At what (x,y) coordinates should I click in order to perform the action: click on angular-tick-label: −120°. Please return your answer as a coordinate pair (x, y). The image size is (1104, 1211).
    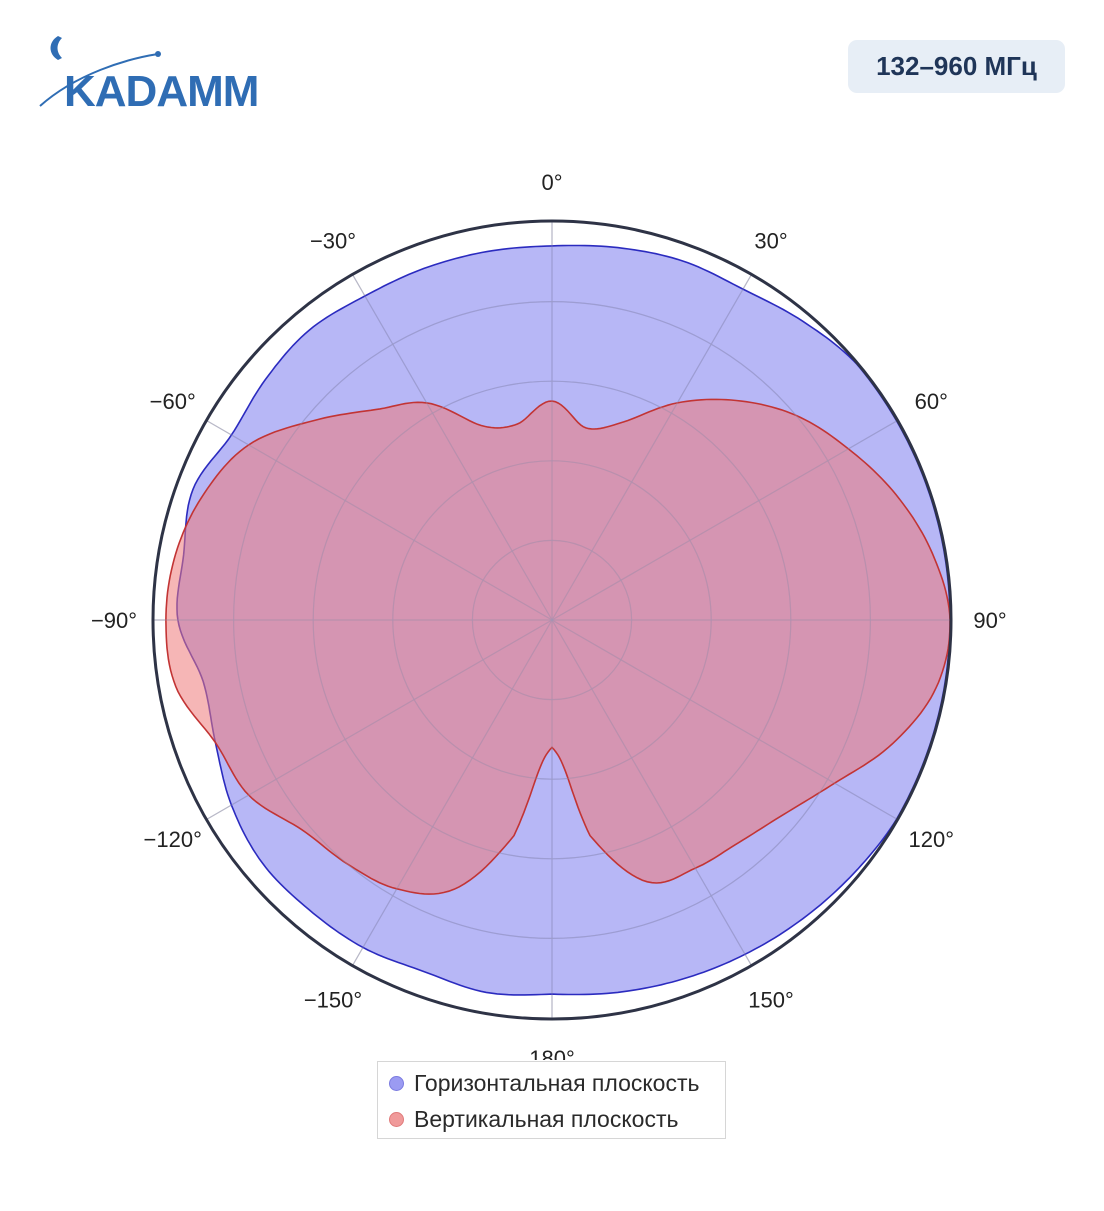
    Looking at the image, I should click on (173, 839).